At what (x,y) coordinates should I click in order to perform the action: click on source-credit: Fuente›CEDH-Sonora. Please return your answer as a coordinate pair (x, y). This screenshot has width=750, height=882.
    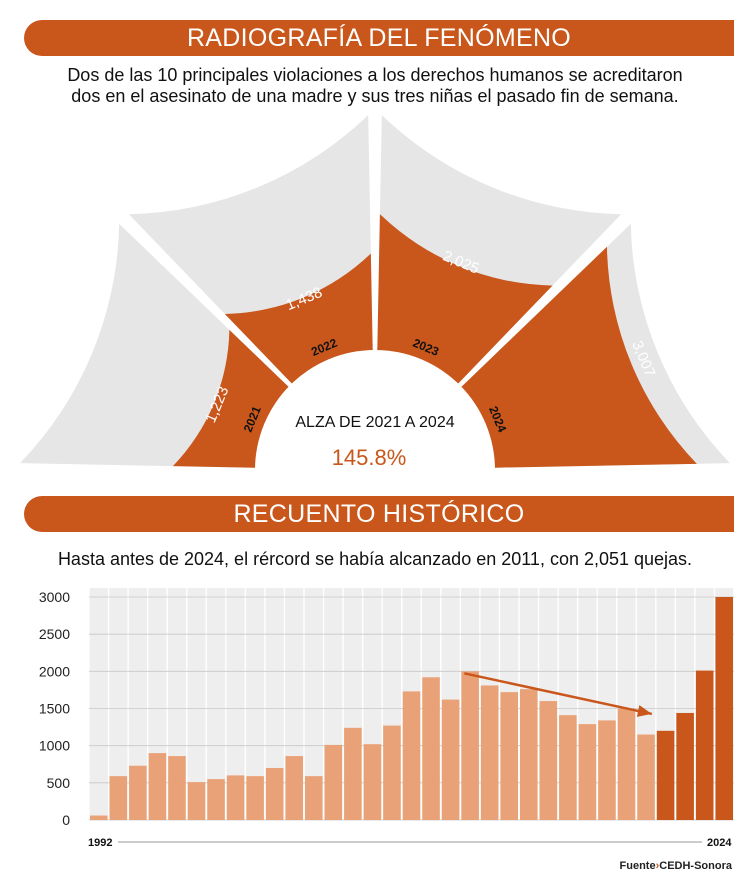
    Looking at the image, I should click on (676, 866).